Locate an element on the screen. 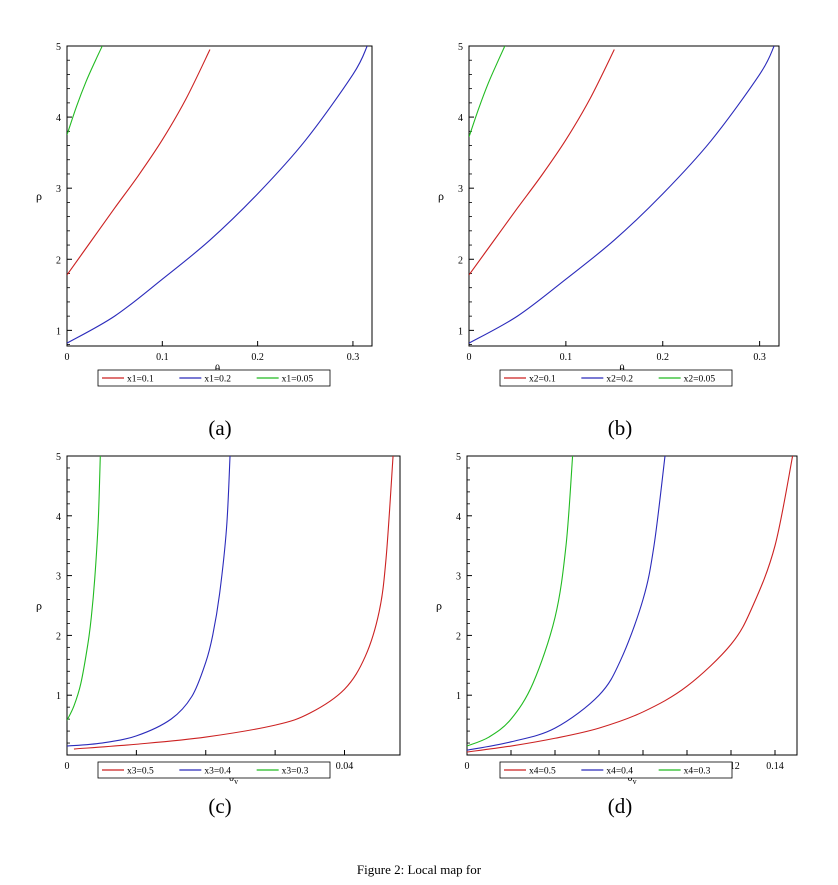  plot-frame-a is located at coordinates (219, 196).